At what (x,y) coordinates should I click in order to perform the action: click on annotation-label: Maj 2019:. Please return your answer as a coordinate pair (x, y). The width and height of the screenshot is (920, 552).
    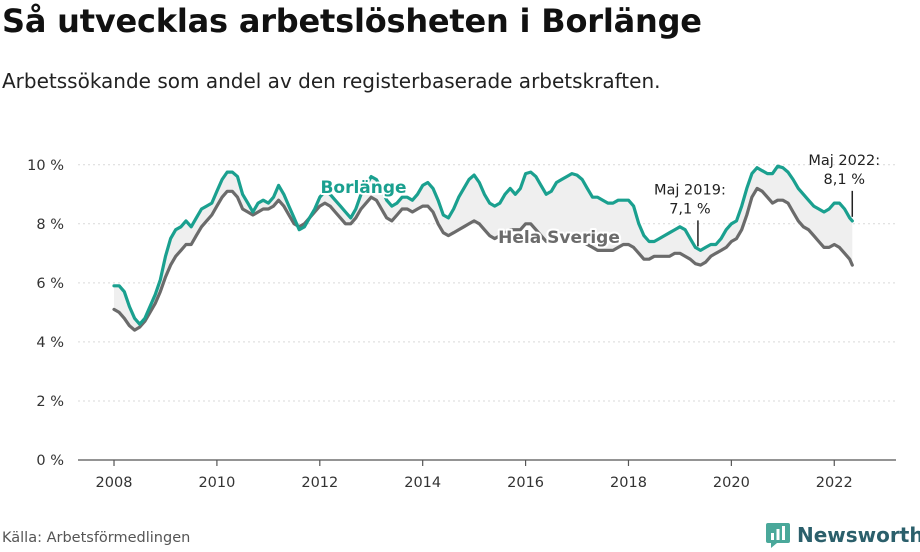
    Looking at the image, I should click on (690, 190).